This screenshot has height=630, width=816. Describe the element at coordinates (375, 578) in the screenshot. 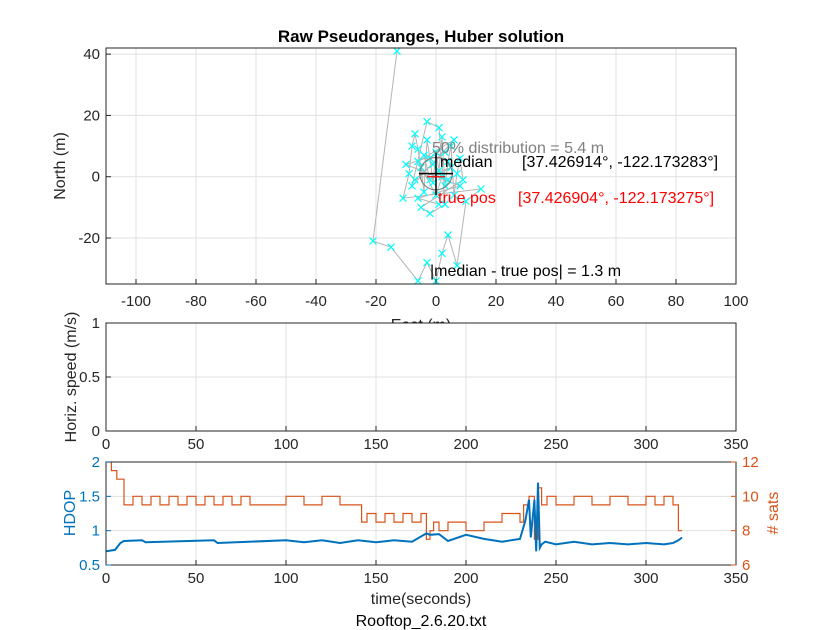

I see `hdop-xtick-label: 150` at that location.